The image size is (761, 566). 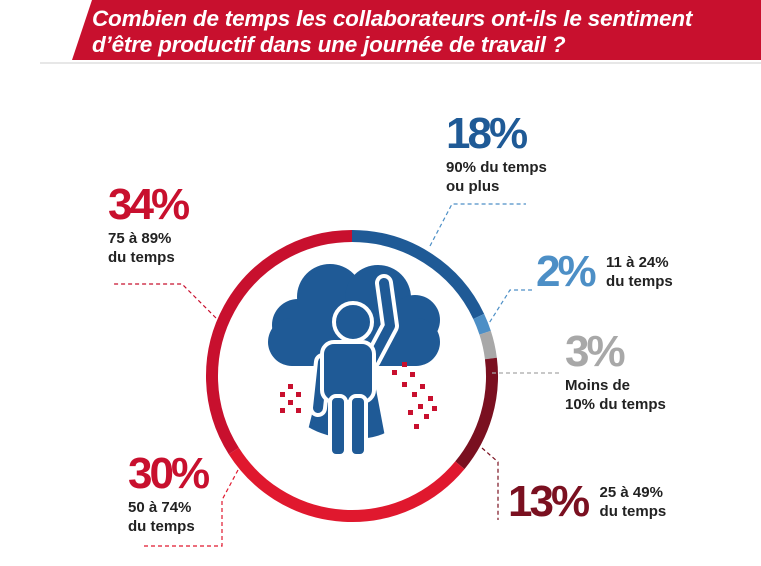 I want to click on slice-percent-2: 2%, so click(x=566, y=271).